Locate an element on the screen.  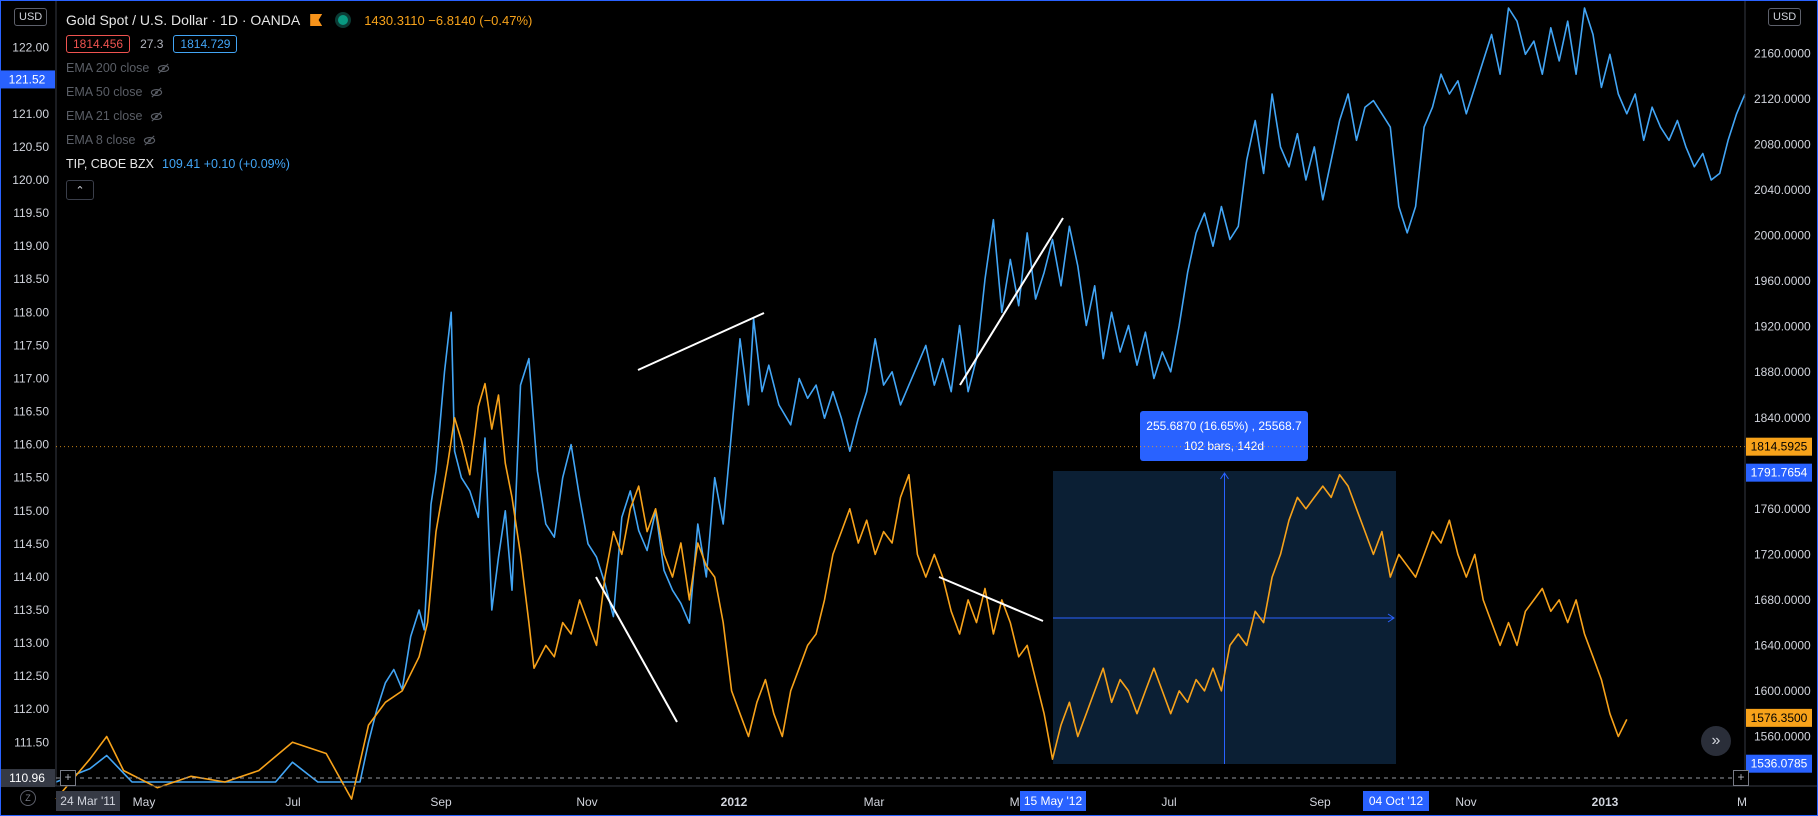
left-price-badge-label: 110.96 is located at coordinates (27, 778).